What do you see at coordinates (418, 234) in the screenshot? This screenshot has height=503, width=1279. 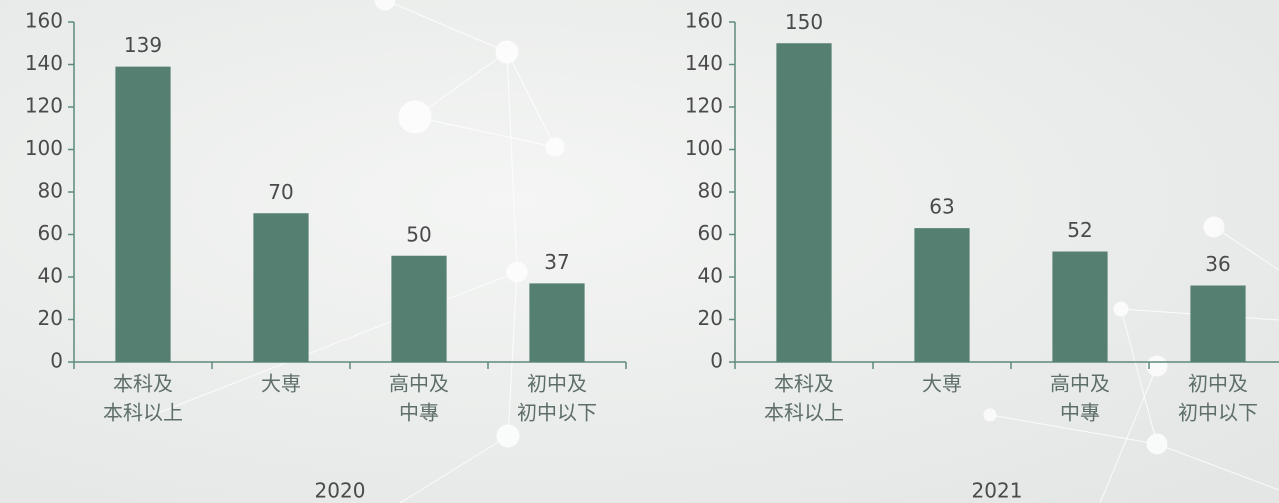 I see `data-label: 50` at bounding box center [418, 234].